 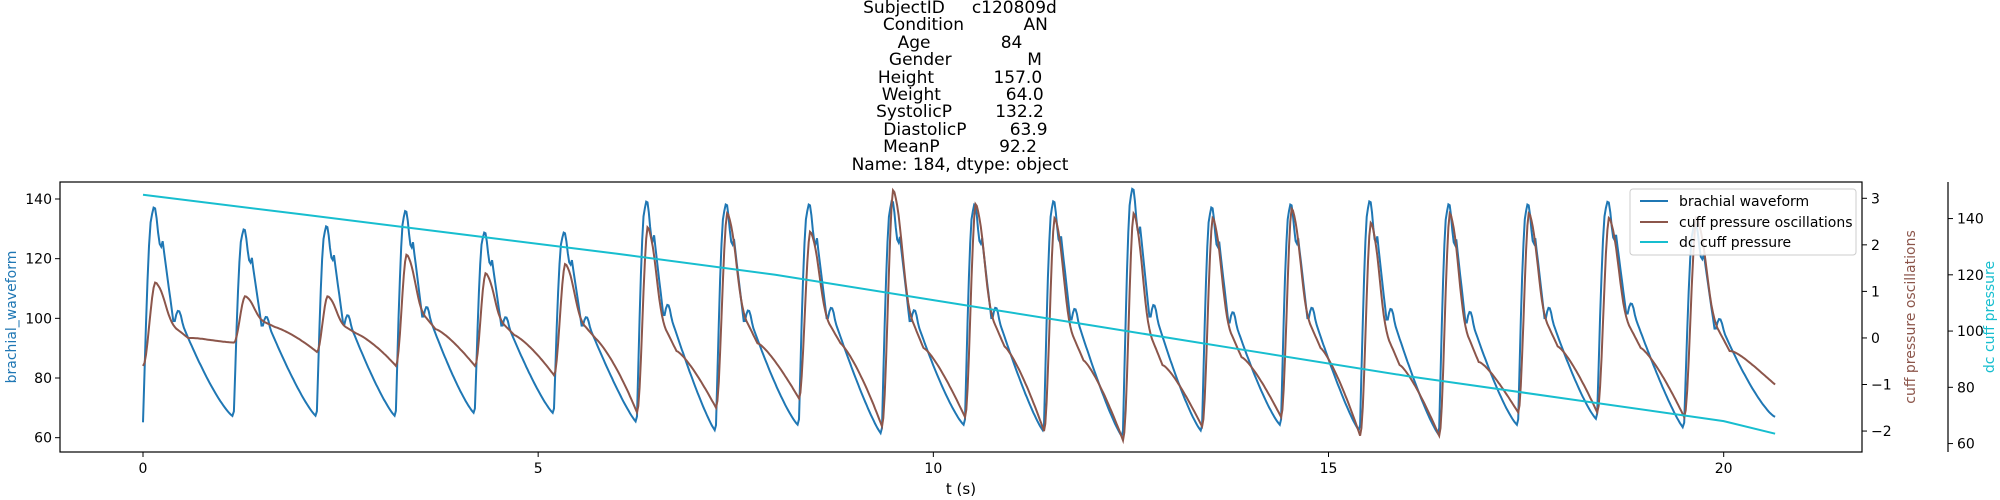 What do you see at coordinates (933, 469) in the screenshot?
I see `x-tick-label: 10` at bounding box center [933, 469].